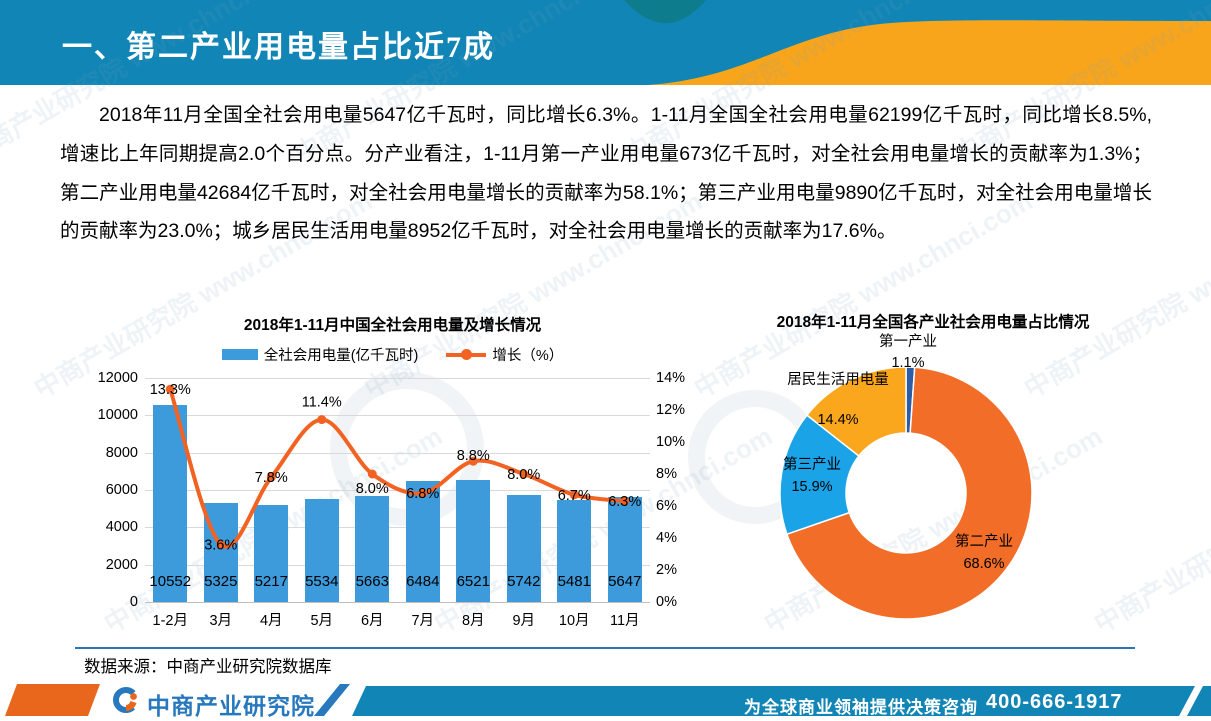 The image size is (1211, 721). I want to click on legend-item-consumption: 全社会用电量(亿千瓦时), so click(320, 354).